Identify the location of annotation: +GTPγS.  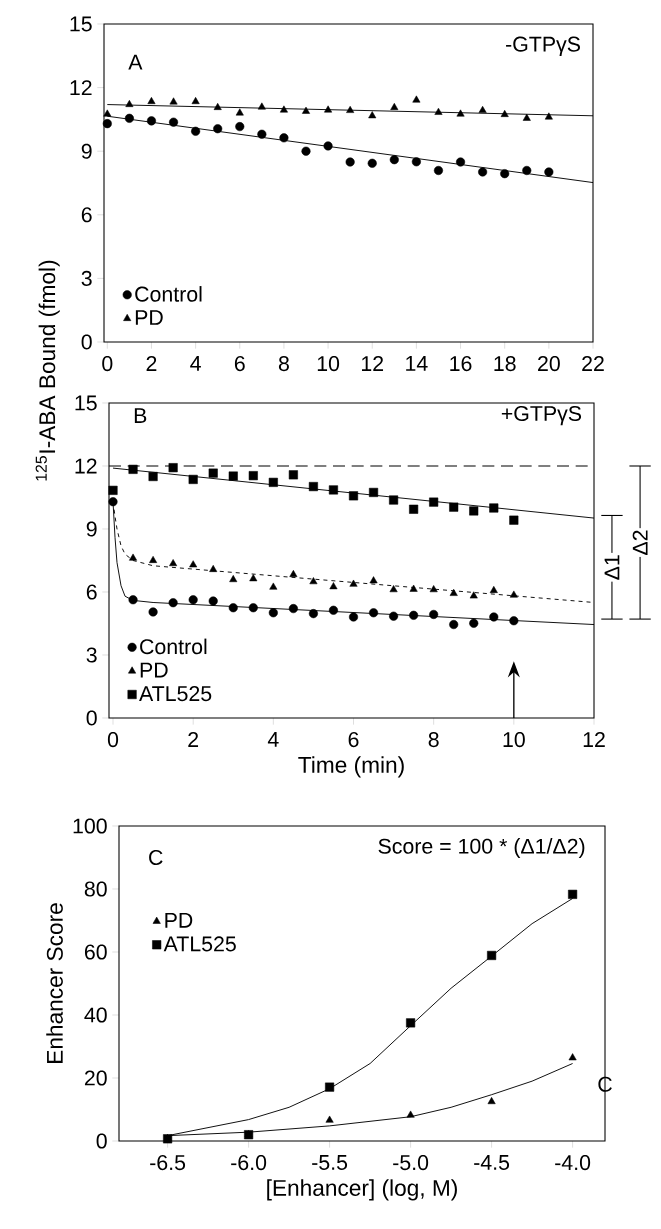
(541, 415).